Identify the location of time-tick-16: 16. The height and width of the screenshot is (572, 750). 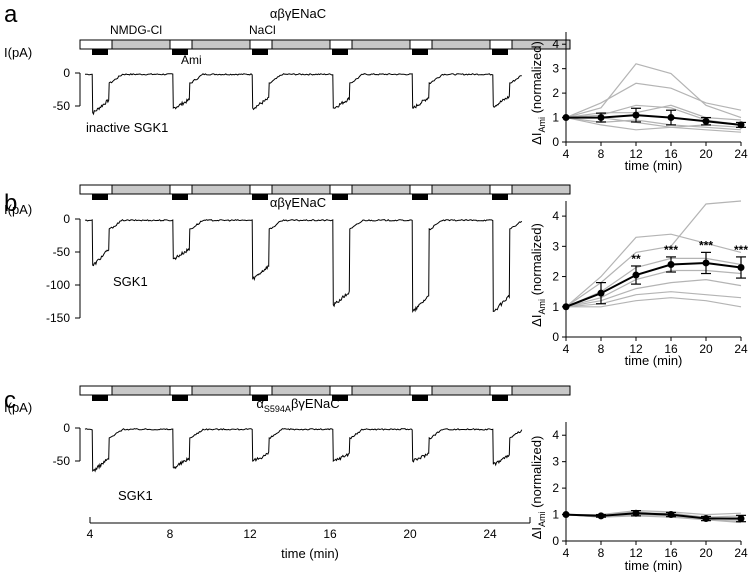
(330, 534).